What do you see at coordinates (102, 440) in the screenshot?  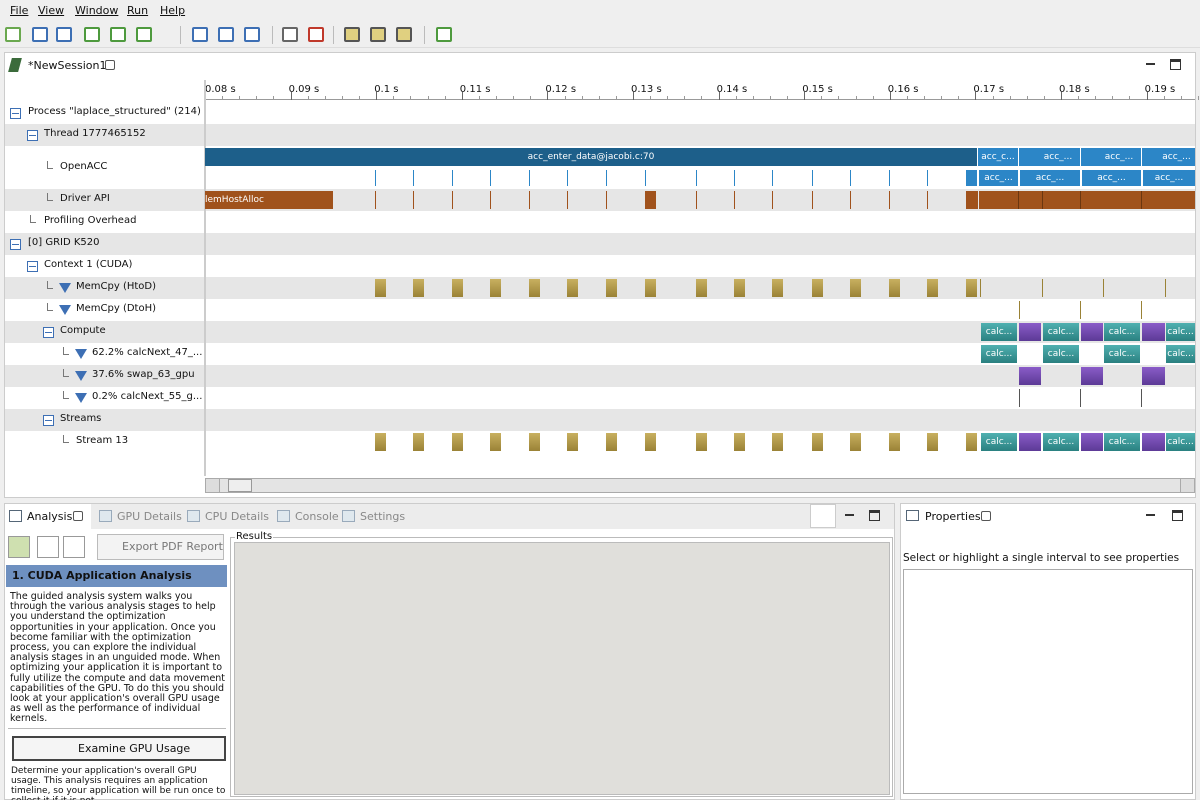 I see `tree-label: Stream 13` at bounding box center [102, 440].